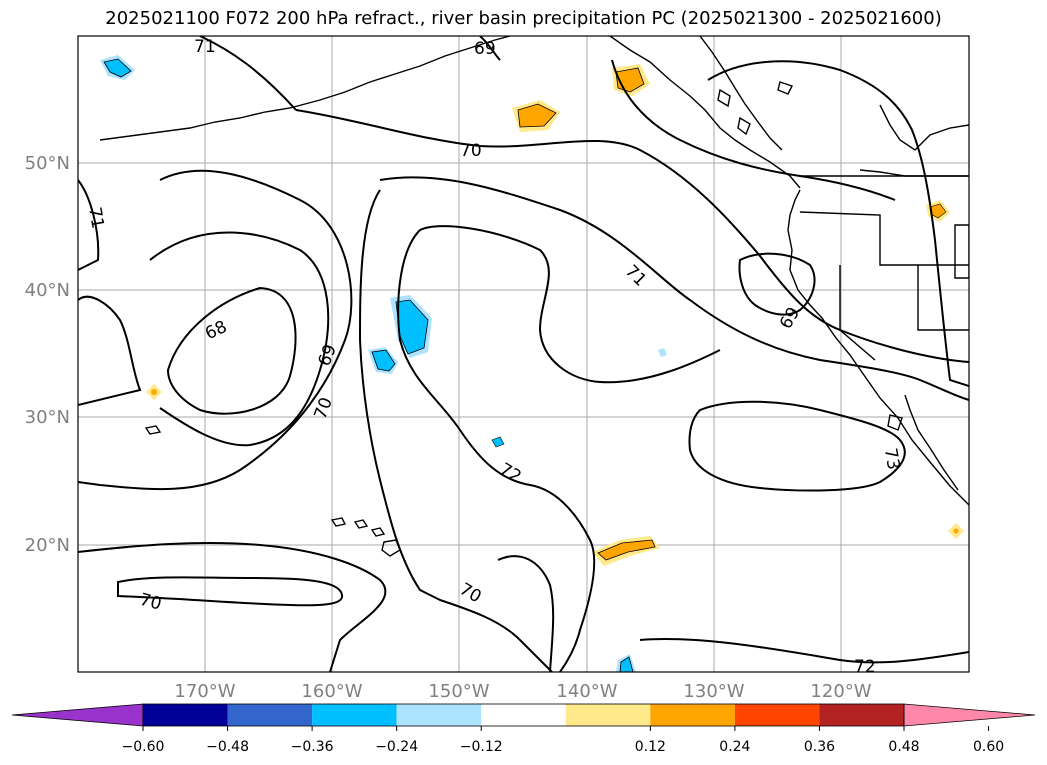 Image resolution: width=1047 pixels, height=765 pixels. Describe the element at coordinates (713, 691) in the screenshot. I see `lon-label: 130°W` at that location.